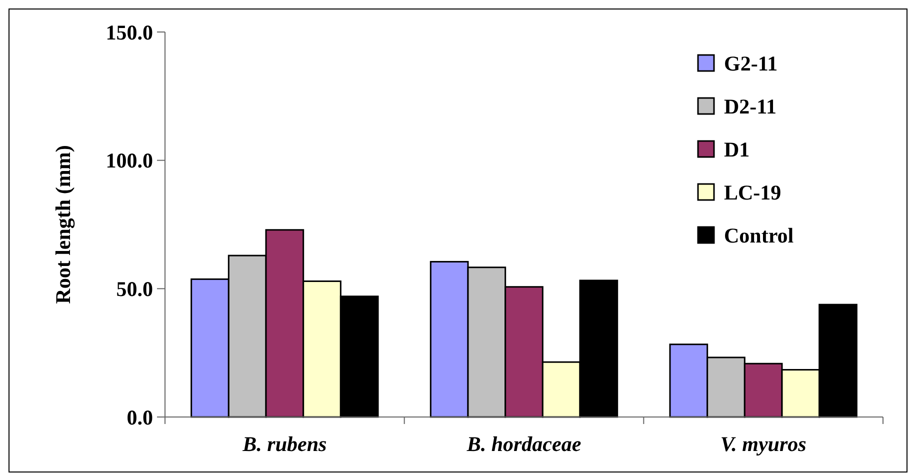 The image size is (910, 475). Describe the element at coordinates (129, 160) in the screenshot. I see `y-tick-label: 100.0` at that location.